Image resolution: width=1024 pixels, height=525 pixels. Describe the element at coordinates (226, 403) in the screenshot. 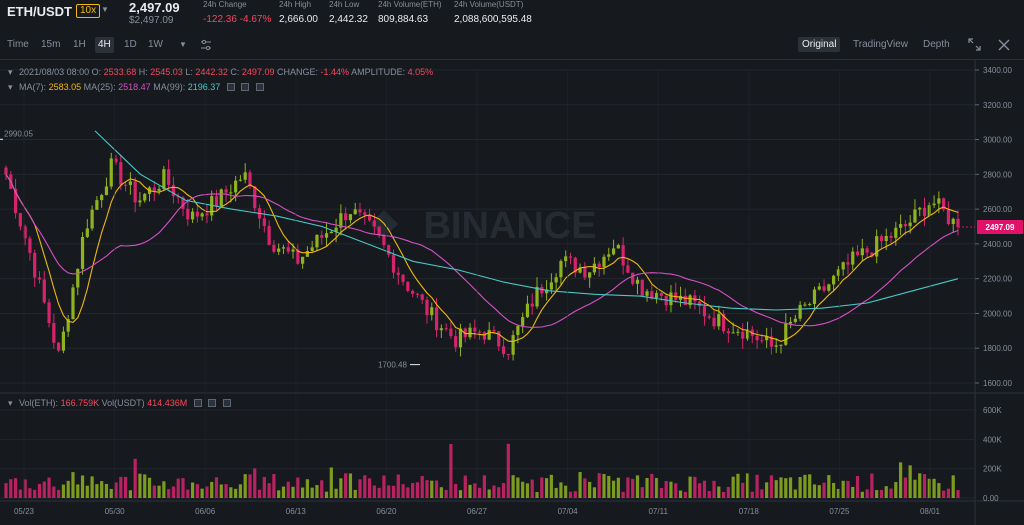

I see `vol-remove-icon` at that location.